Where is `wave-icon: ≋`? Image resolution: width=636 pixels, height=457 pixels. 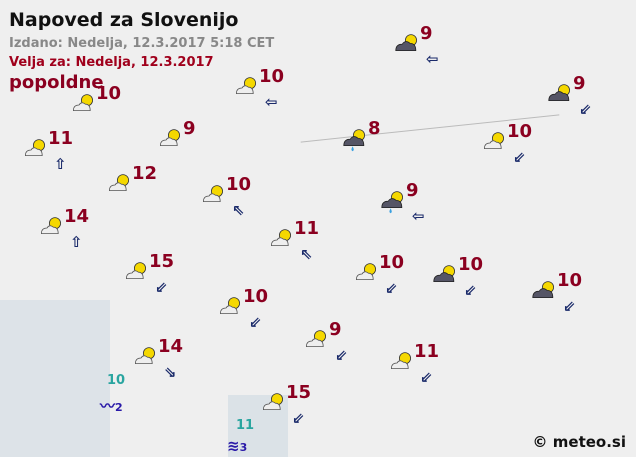
wave-icon: ≋ is located at coordinates (233, 446).